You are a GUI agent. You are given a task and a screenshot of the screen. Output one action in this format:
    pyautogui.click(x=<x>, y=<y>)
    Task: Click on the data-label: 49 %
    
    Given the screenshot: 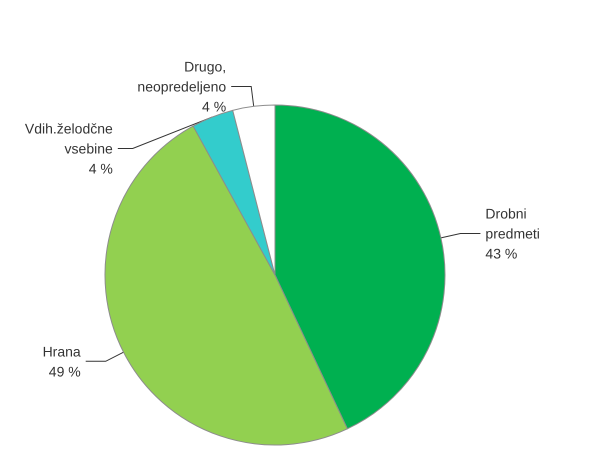 What is the action you would take?
    pyautogui.click(x=64, y=371)
    